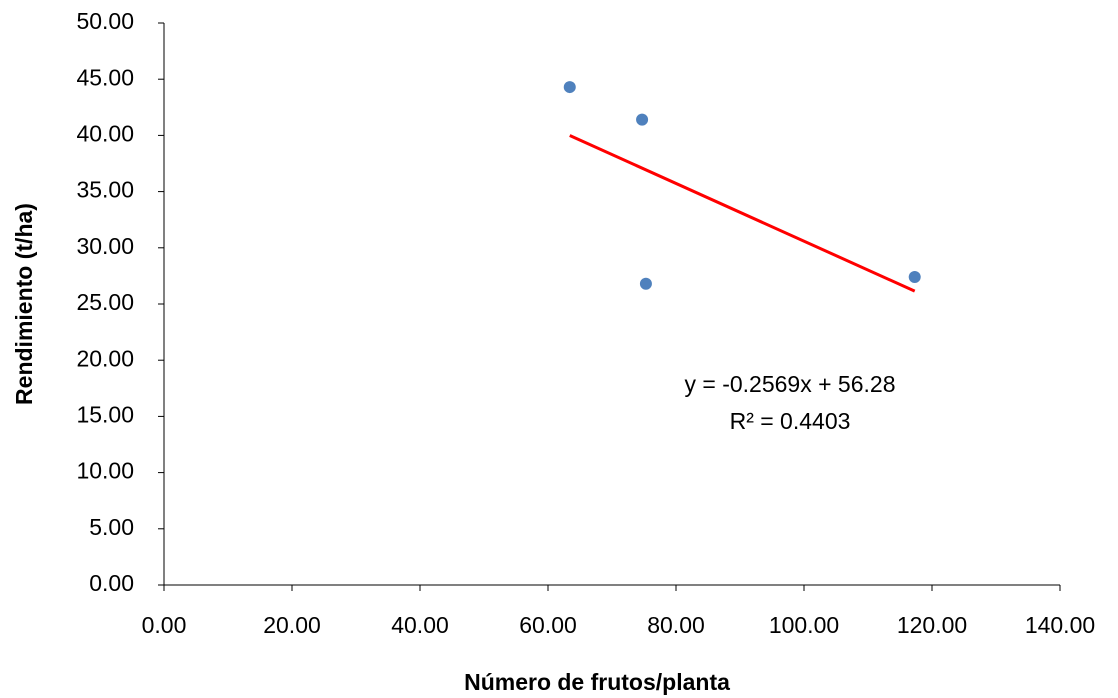 The width and height of the screenshot is (1118, 698). I want to click on x-tick-label: 0.00, so click(164, 625).